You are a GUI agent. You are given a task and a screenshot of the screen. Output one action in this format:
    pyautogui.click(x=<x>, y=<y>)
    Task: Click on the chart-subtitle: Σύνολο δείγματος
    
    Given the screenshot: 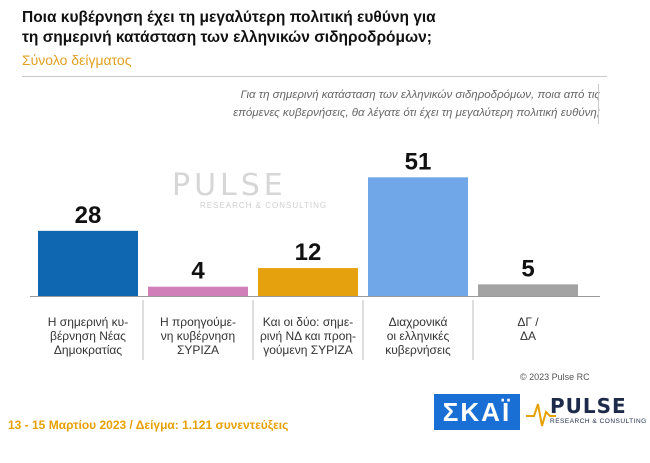 What is the action you would take?
    pyautogui.click(x=77, y=60)
    